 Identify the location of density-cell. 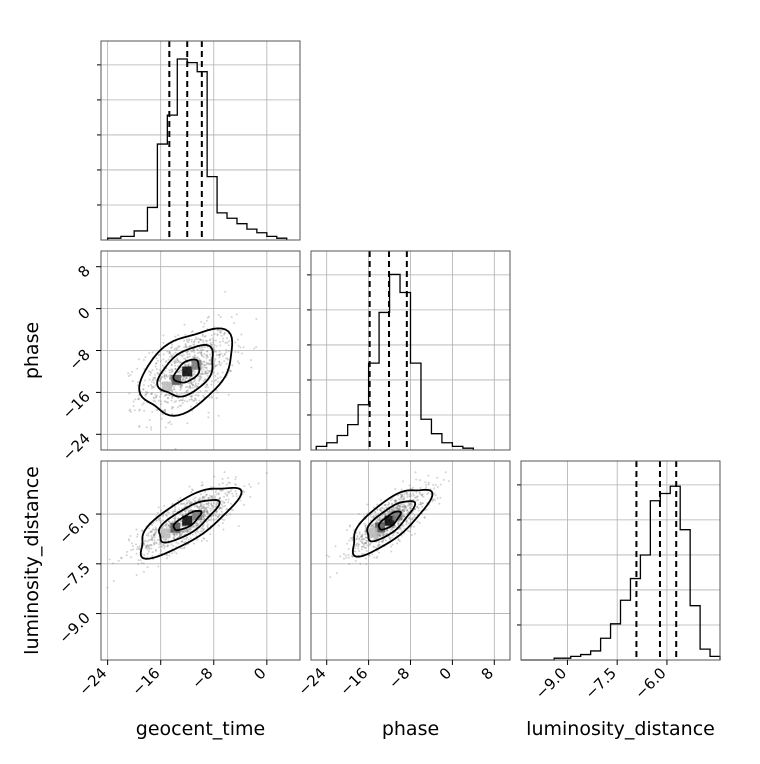
(176, 379).